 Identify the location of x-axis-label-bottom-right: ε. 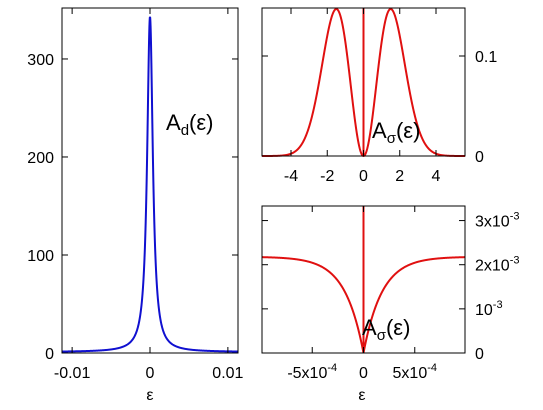
(361, 395).